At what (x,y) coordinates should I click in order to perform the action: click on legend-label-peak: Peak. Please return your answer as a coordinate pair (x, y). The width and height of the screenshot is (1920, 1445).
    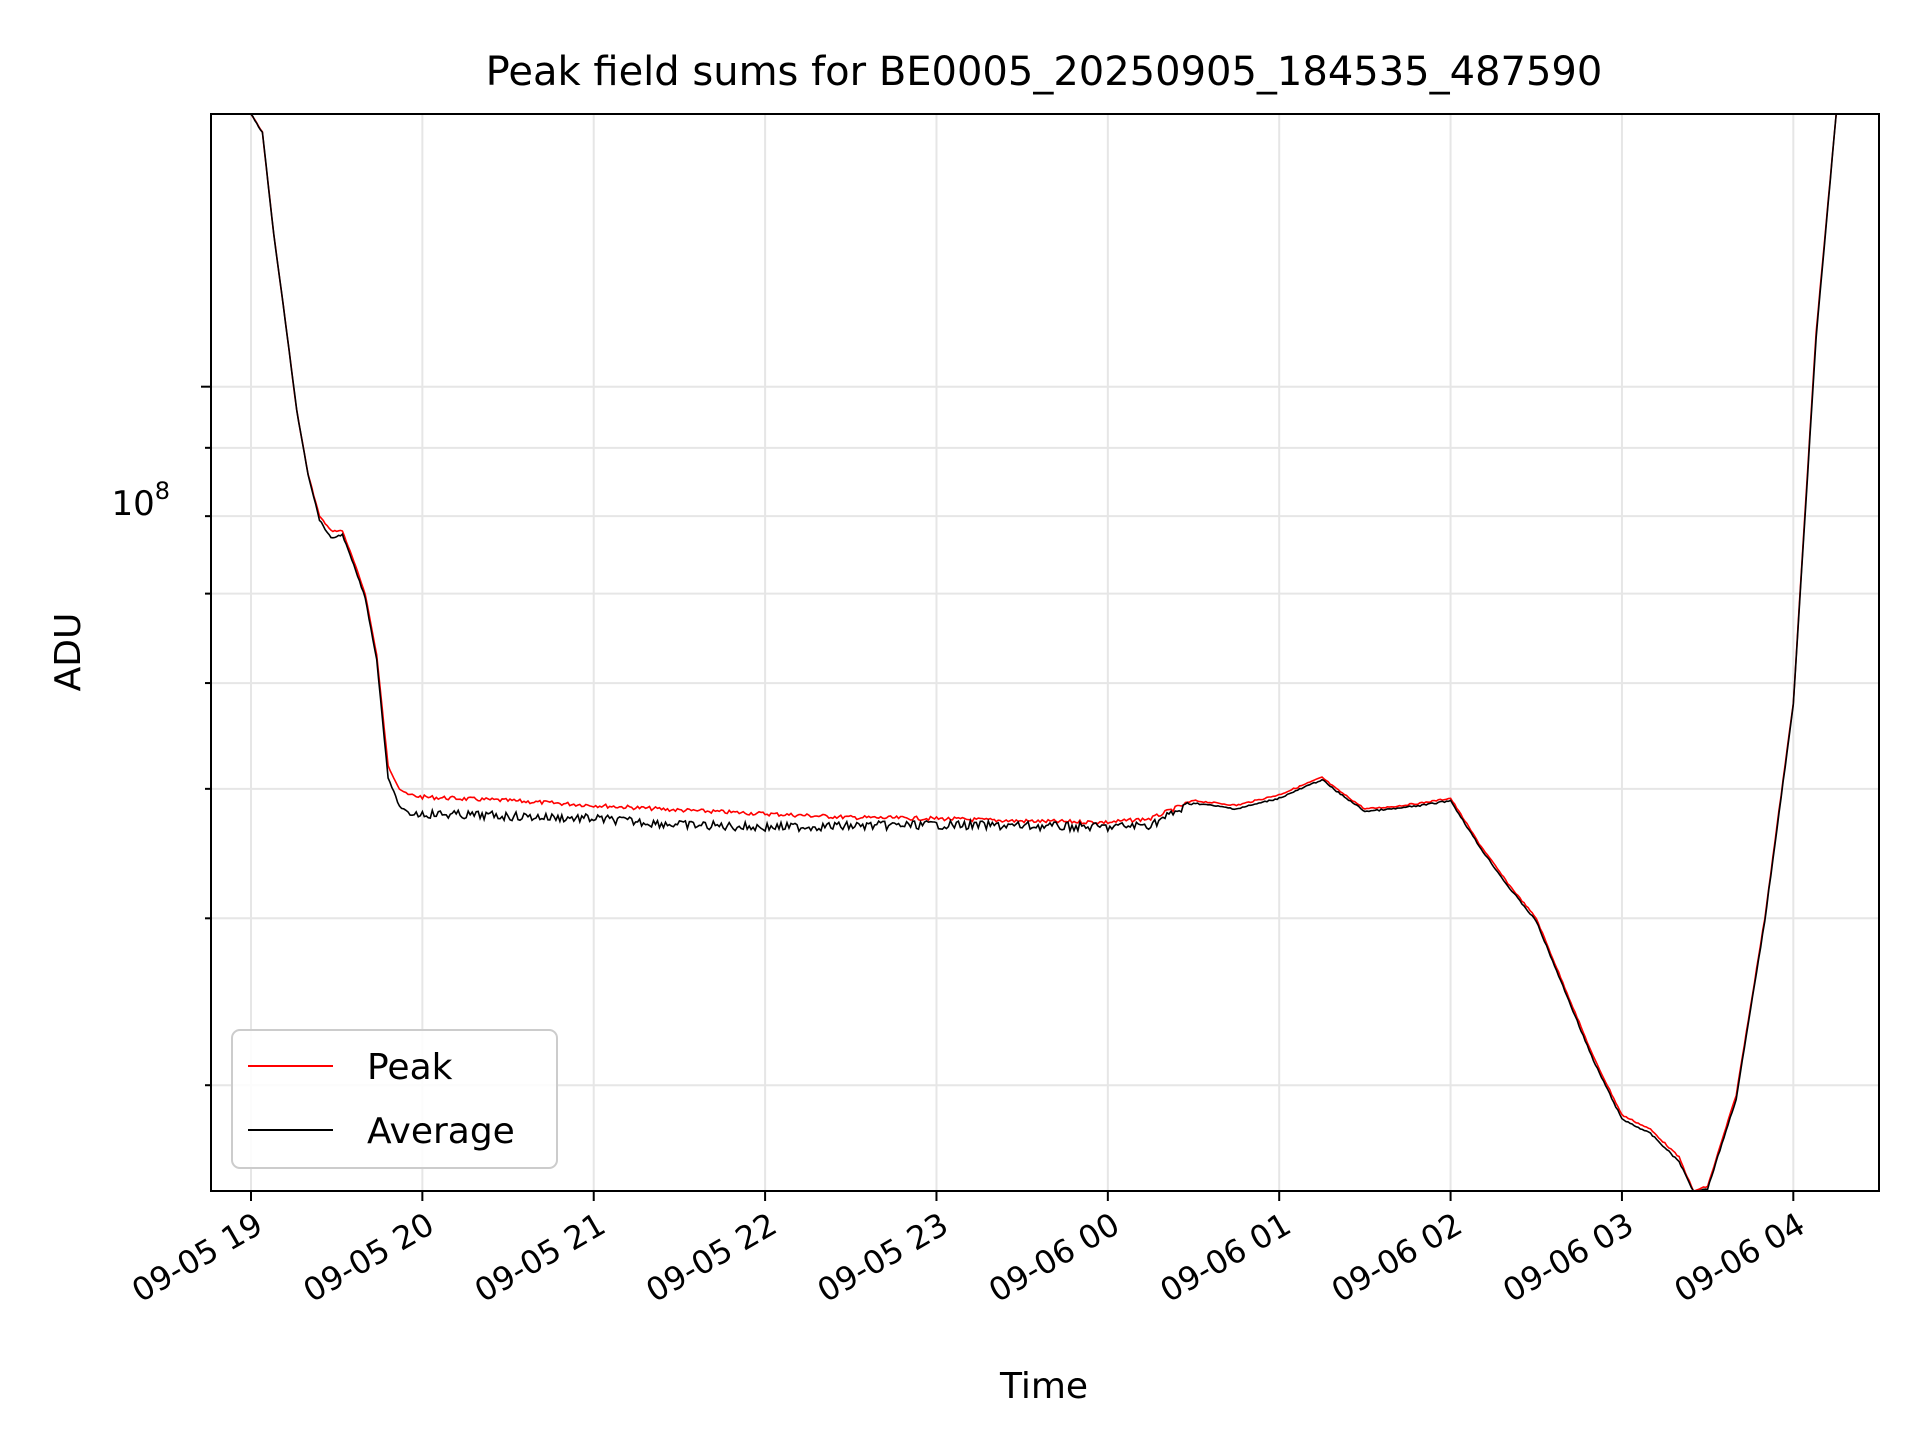
    Looking at the image, I should click on (410, 1067).